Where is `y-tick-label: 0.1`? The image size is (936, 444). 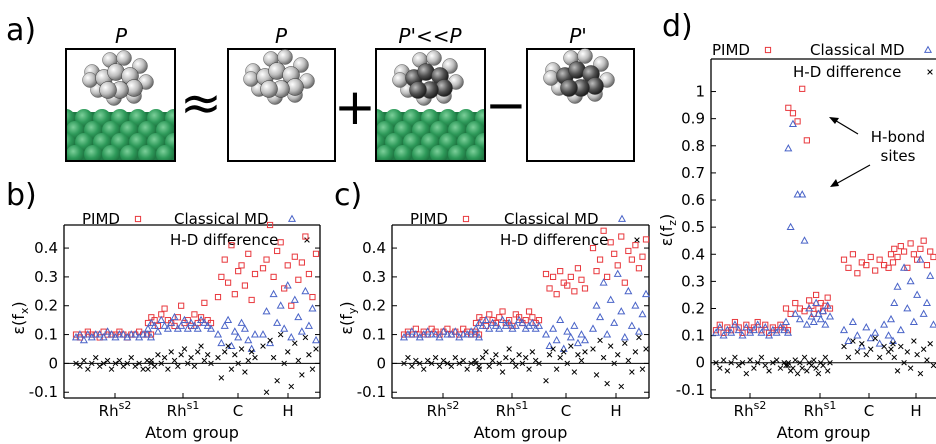
y-tick-label: 0.1 is located at coordinates (46, 335).